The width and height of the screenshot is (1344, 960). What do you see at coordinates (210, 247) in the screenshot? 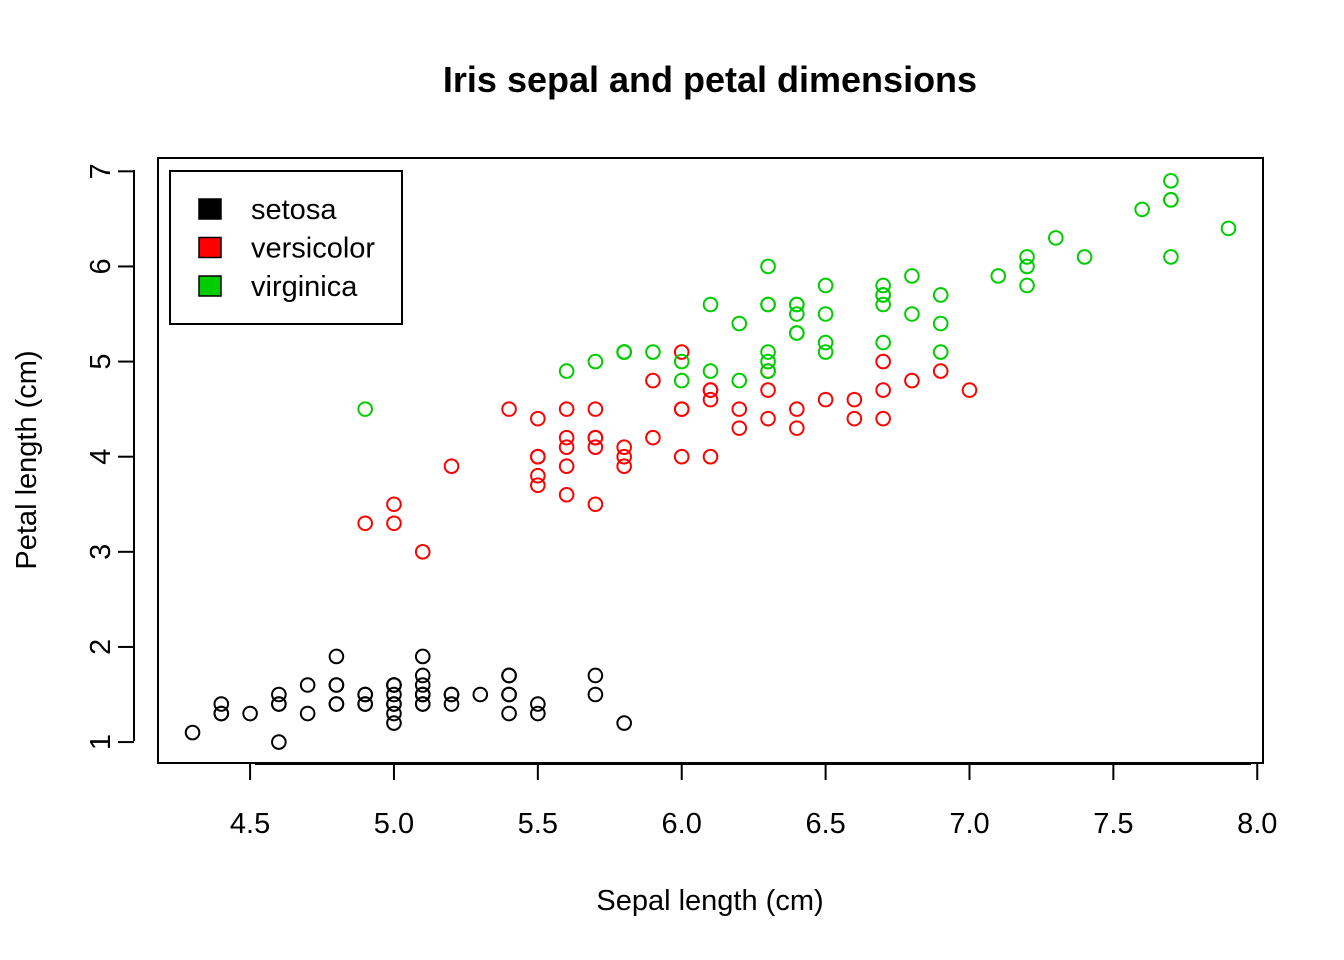
I see `legend-swatch-versicolor` at bounding box center [210, 247].